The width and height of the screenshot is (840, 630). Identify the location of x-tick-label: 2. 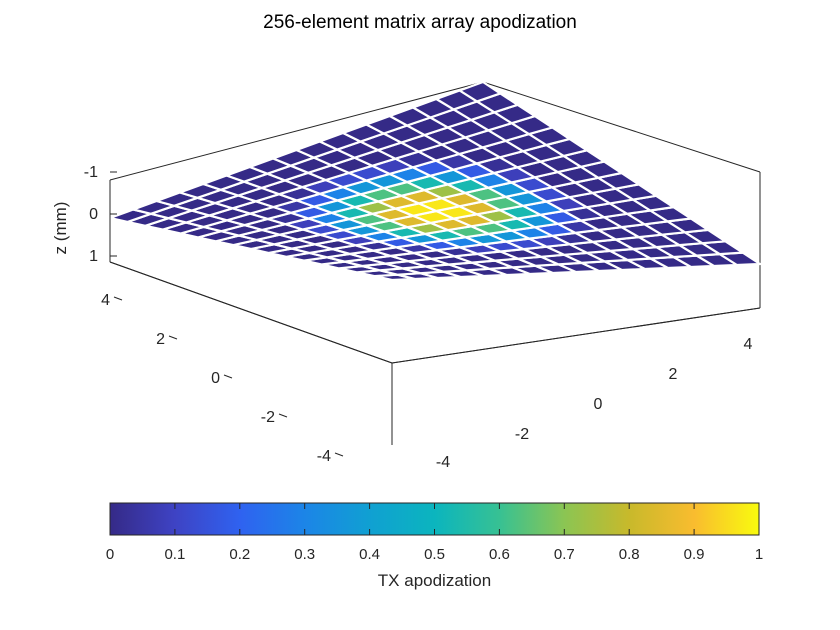
(160, 339).